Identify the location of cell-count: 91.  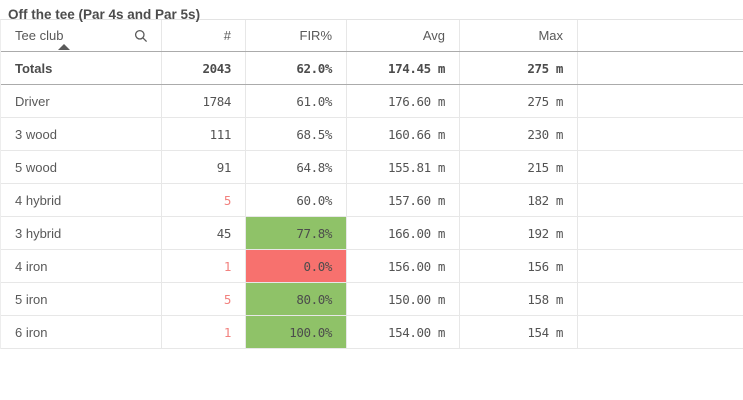
(204, 167).